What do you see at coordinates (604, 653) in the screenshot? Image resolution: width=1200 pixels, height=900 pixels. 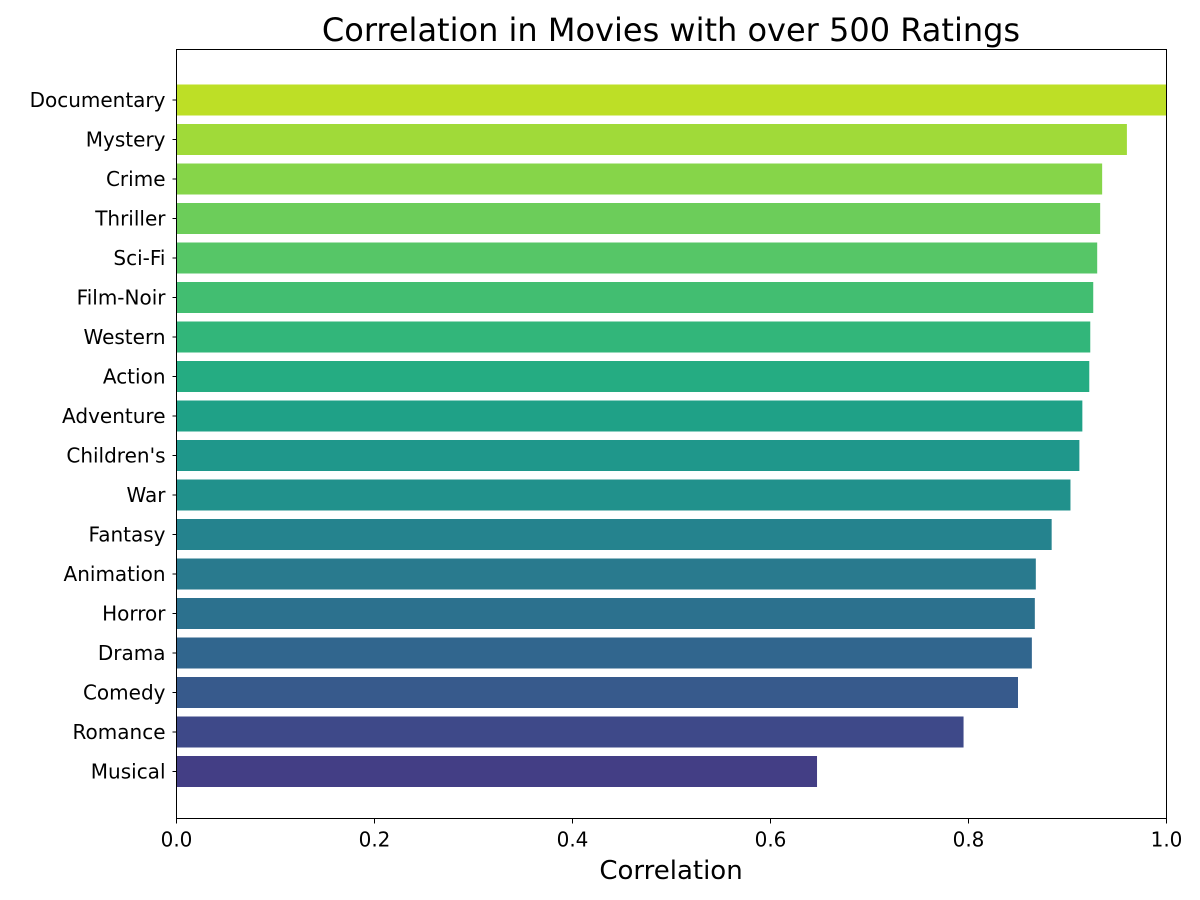 I see `bar-drama` at bounding box center [604, 653].